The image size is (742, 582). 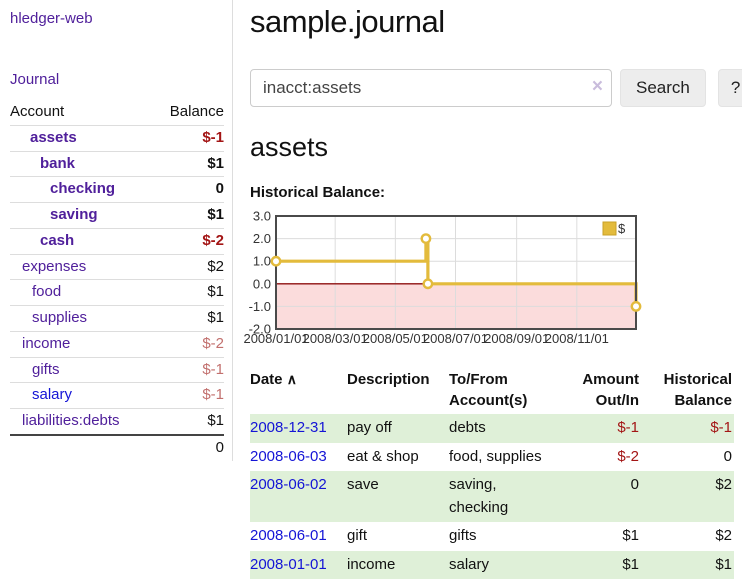 What do you see at coordinates (388, 379) in the screenshot?
I see `col-description: Description` at bounding box center [388, 379].